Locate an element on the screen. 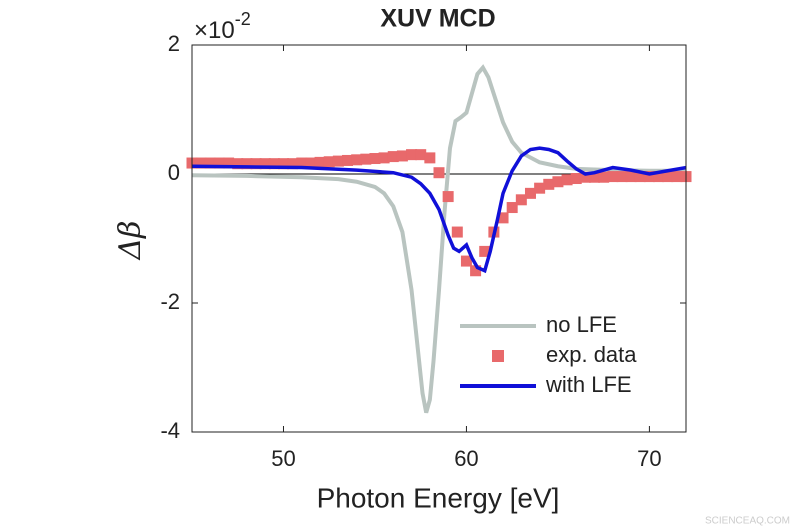 The height and width of the screenshot is (530, 800). legend-label: with LFE is located at coordinates (588, 384).